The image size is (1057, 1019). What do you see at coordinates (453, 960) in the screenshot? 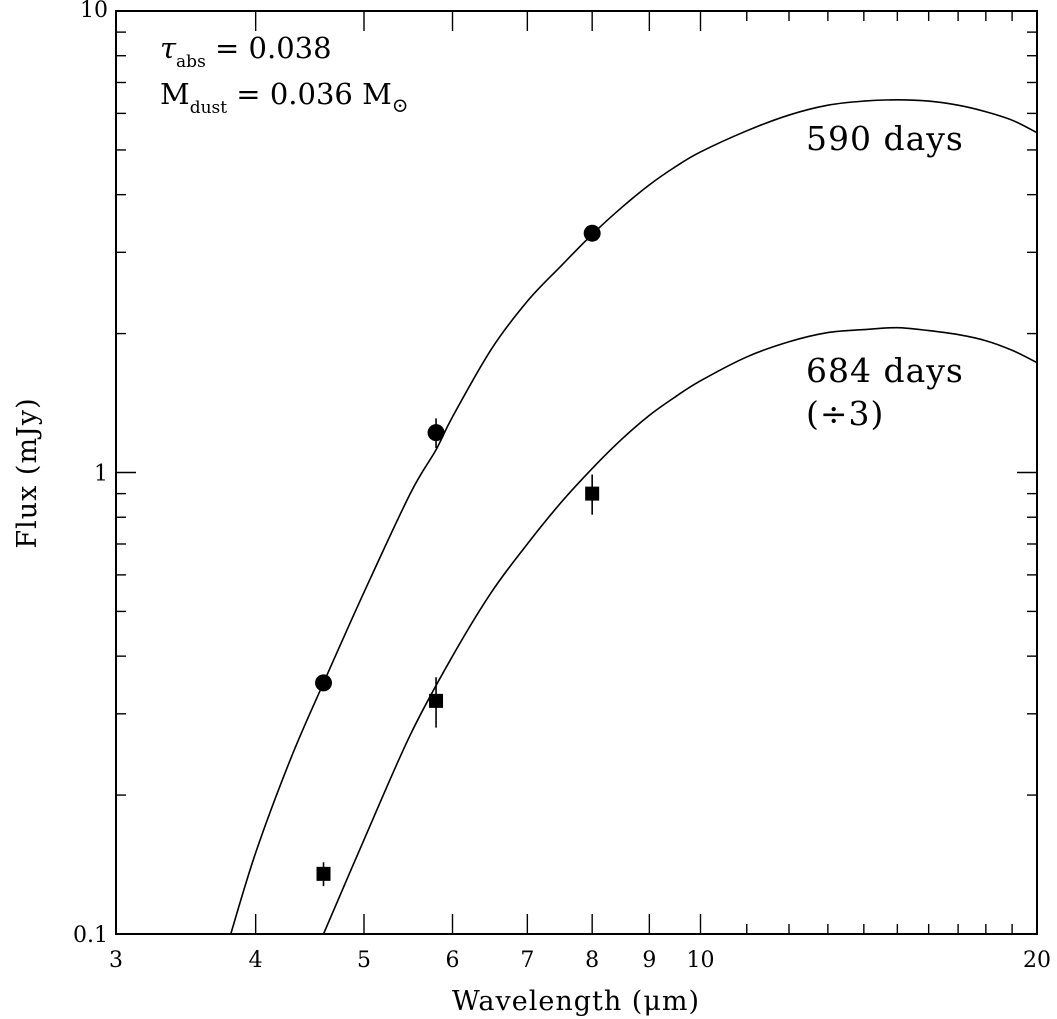
I see `x-tick-label: 6` at bounding box center [453, 960].